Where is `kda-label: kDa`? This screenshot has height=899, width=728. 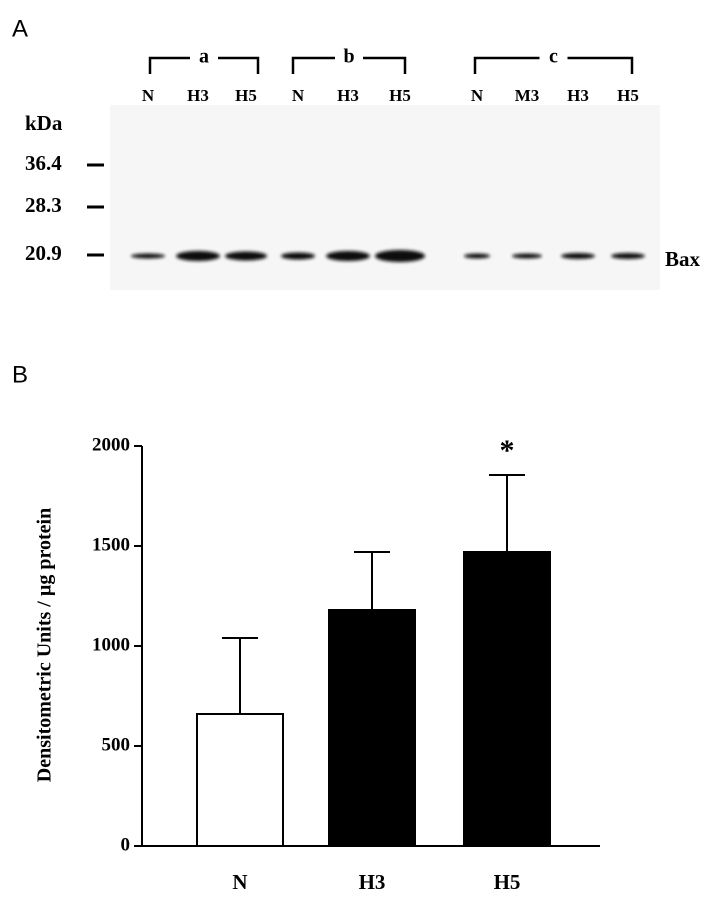
kda-label: kDa is located at coordinates (44, 123).